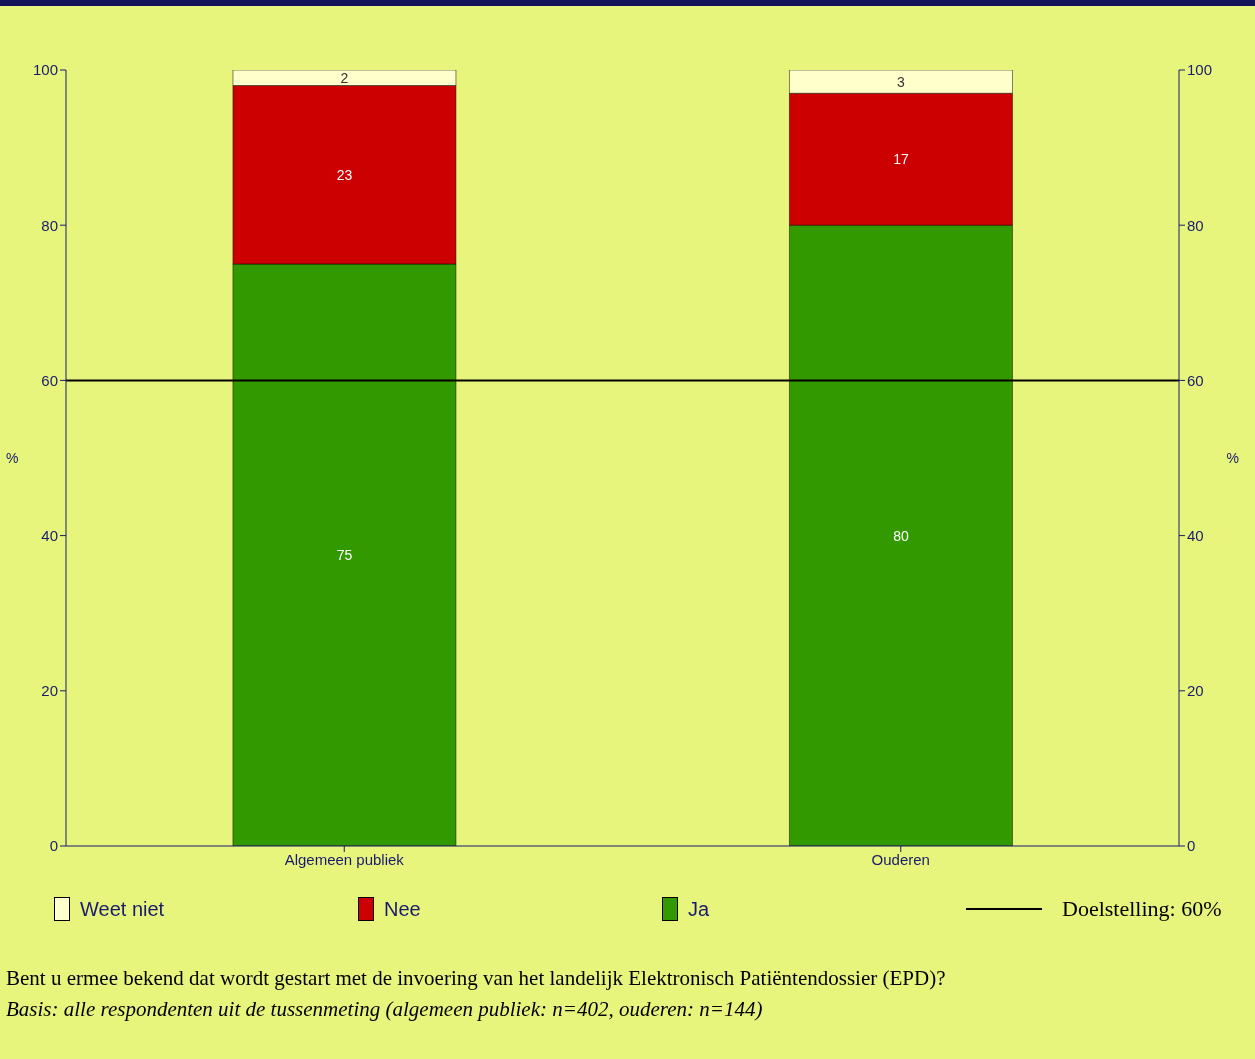 The width and height of the screenshot is (1255, 1059). I want to click on x-tick-label: Ouderen, so click(900, 859).